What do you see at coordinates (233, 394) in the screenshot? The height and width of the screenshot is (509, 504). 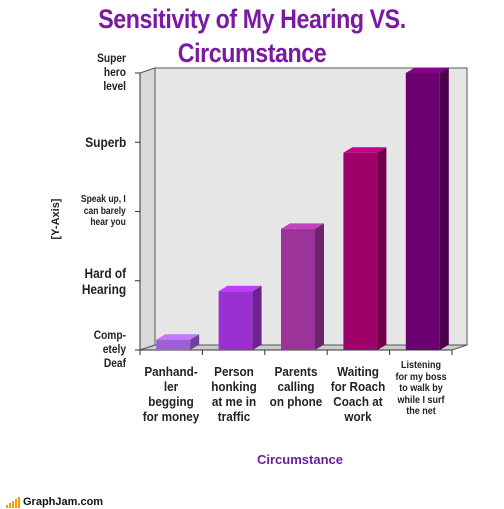 I see `x-tick-label: Person honking at me in traffic` at bounding box center [233, 394].